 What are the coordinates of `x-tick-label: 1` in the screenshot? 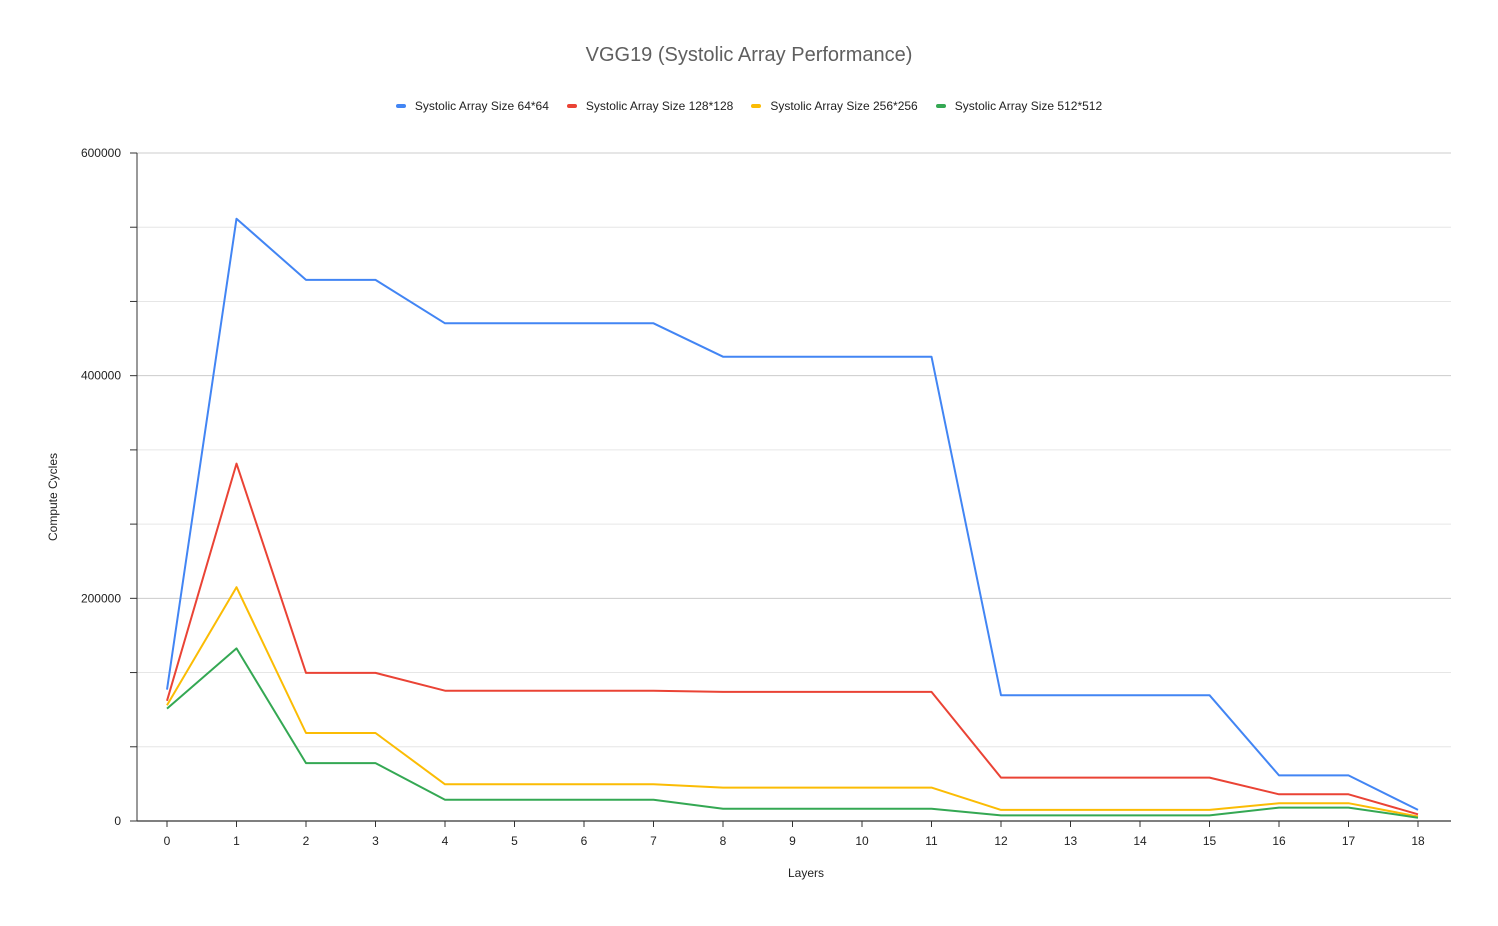 It's located at (236, 841).